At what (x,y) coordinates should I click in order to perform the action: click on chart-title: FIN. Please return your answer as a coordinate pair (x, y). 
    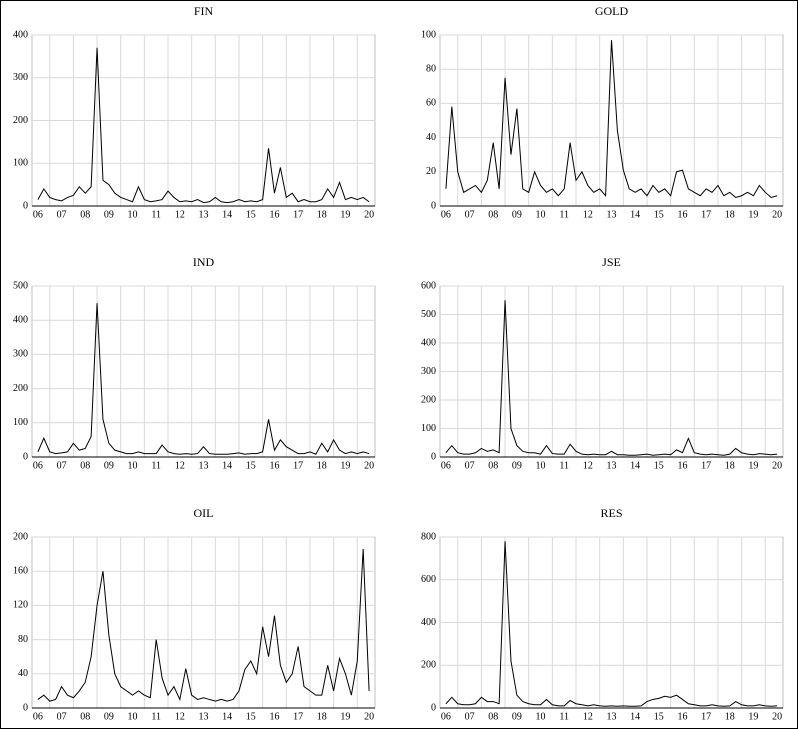
    Looking at the image, I should click on (204, 11).